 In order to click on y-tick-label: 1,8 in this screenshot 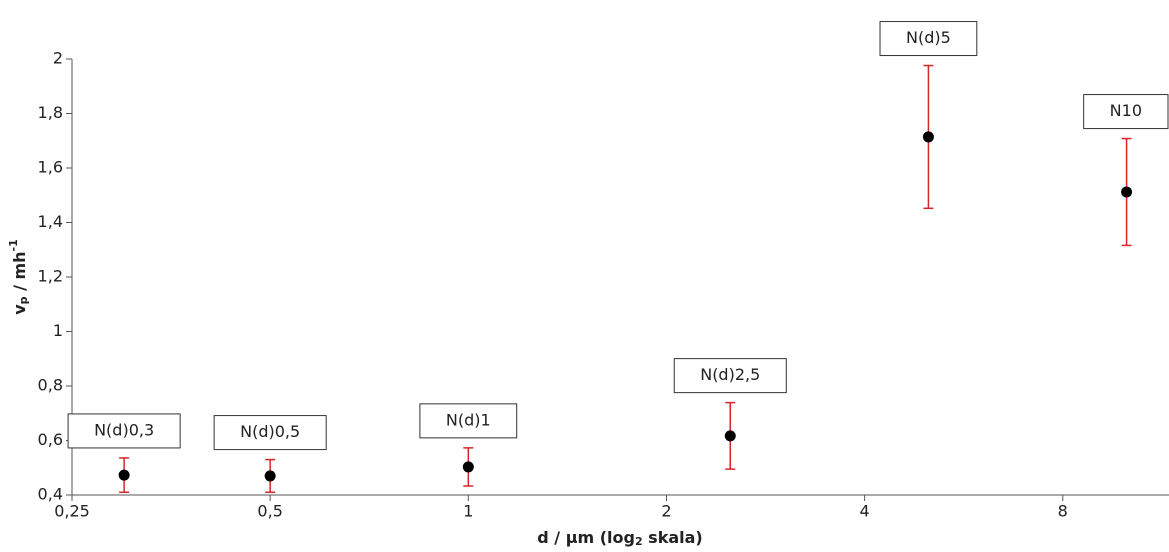, I will do `click(50, 112)`.